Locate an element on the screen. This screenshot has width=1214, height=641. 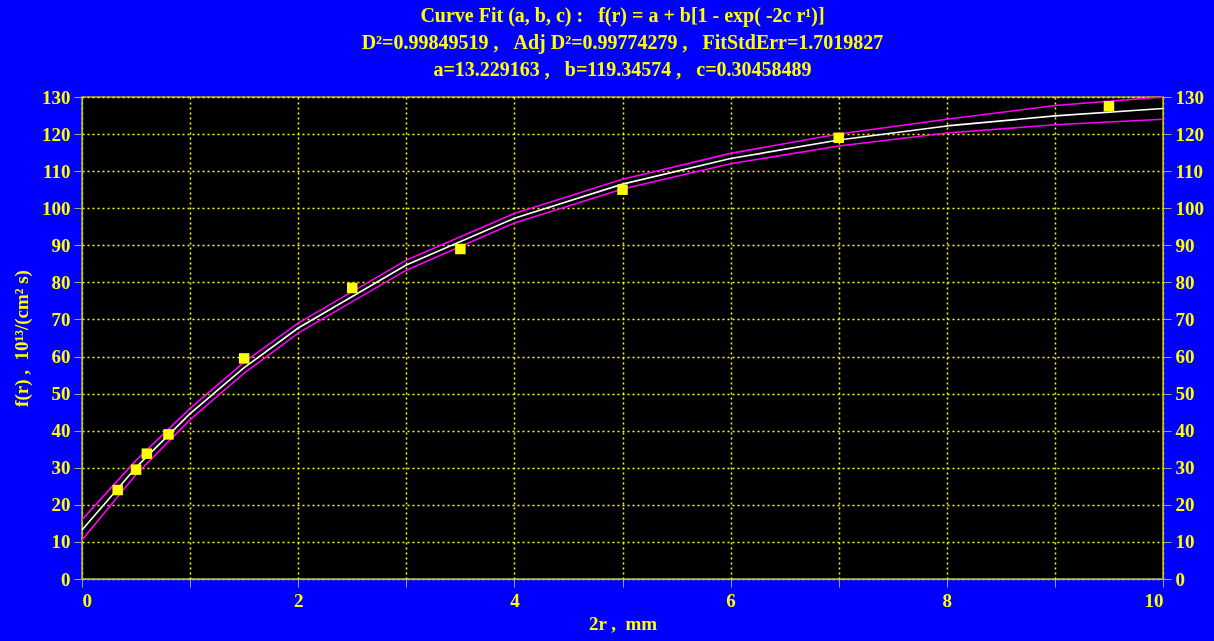
x-axis-title: 2r , mm is located at coordinates (623, 623).